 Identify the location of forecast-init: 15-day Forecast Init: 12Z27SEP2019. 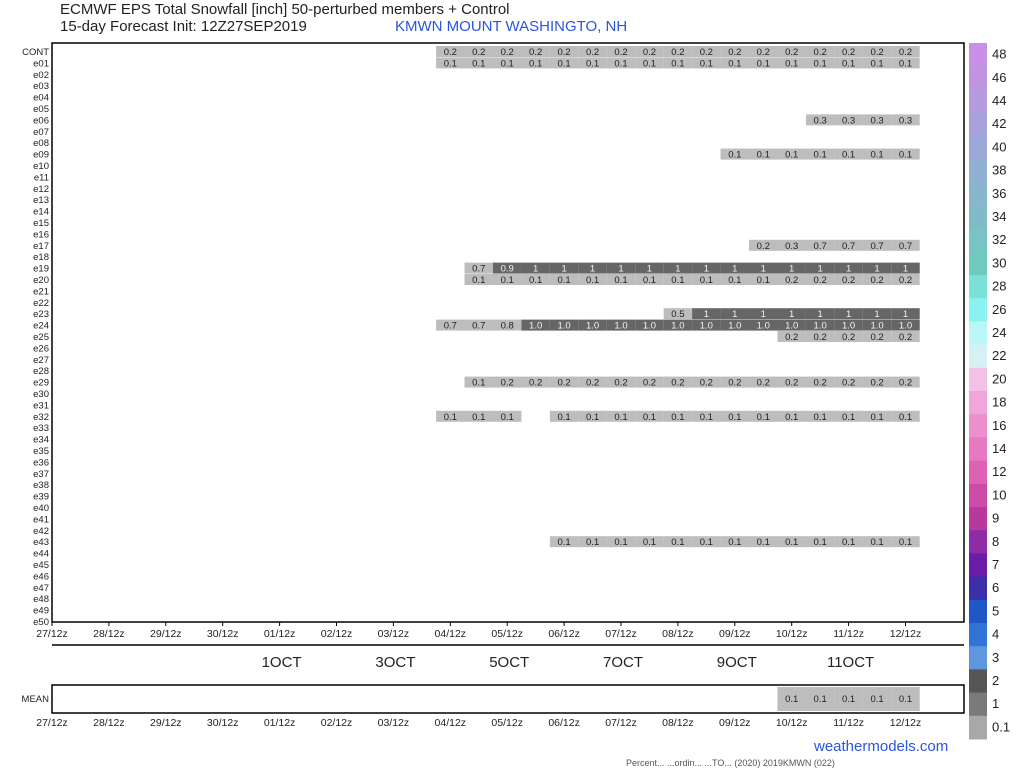
(183, 26).